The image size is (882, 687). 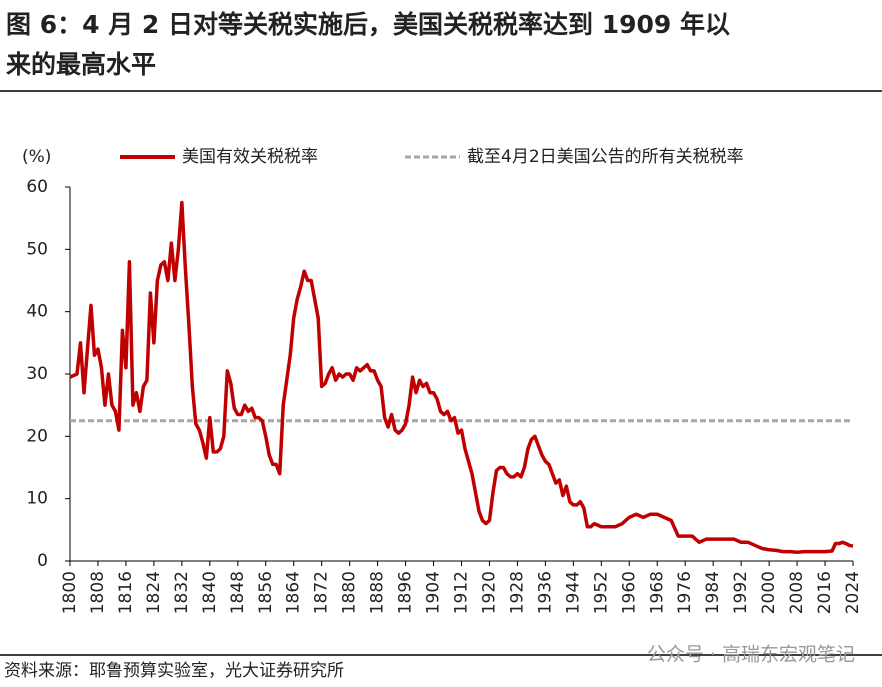 I want to click on x-tick-label: 1936, so click(x=545, y=592).